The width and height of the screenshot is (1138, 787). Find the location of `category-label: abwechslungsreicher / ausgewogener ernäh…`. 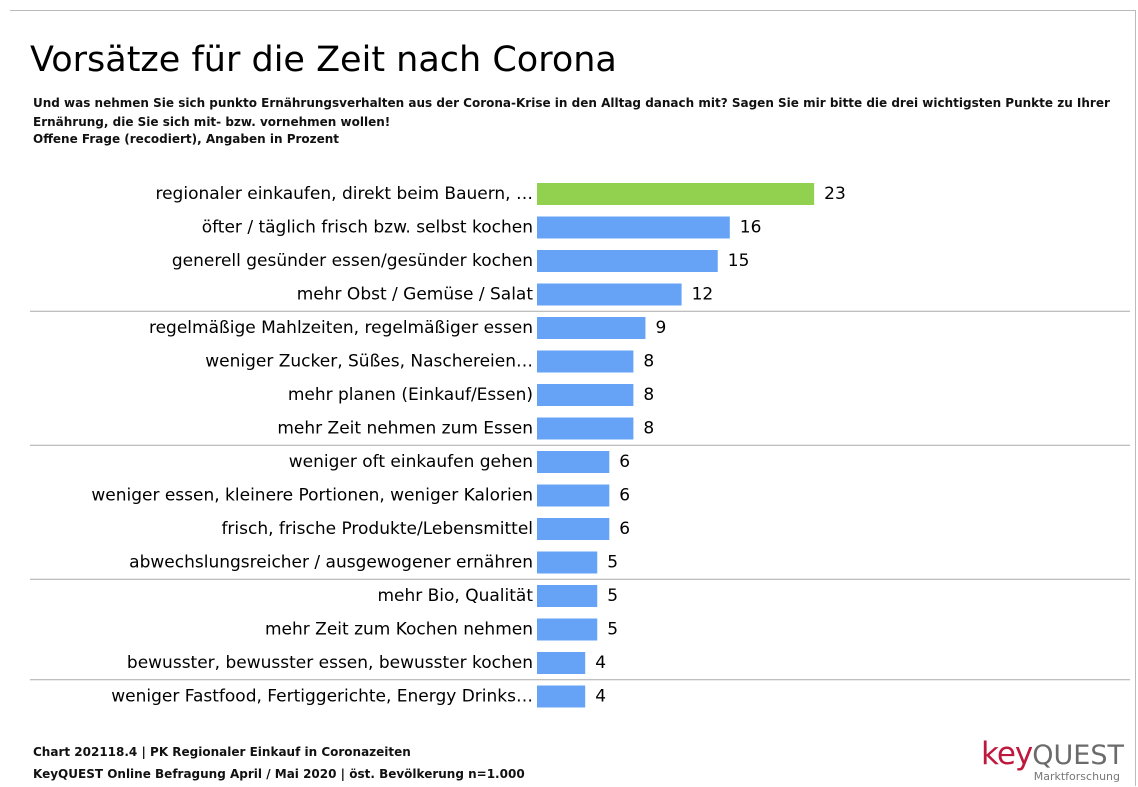

category-label: abwechslungsreicher / ausgewogener ernäh… is located at coordinates (331, 563).